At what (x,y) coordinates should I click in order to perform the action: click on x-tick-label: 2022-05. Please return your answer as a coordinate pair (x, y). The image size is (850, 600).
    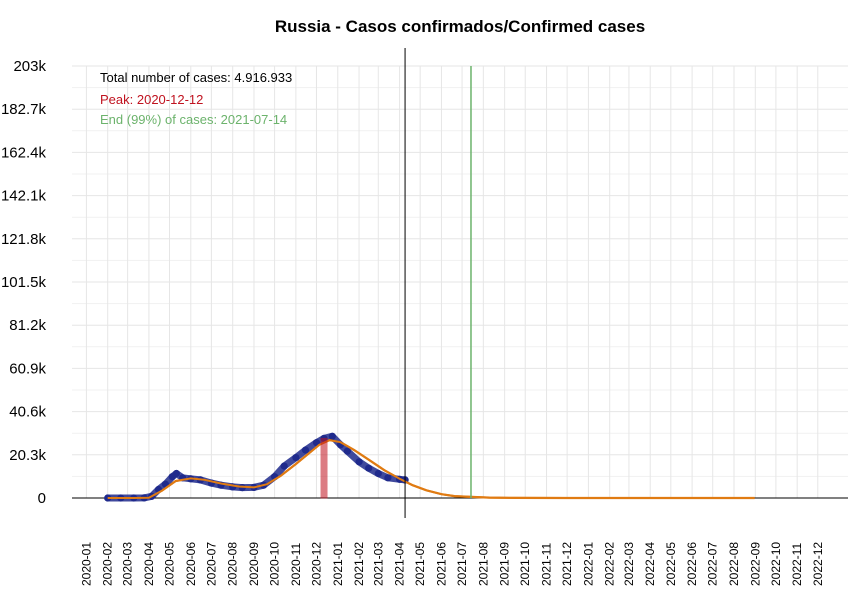
    Looking at the image, I should click on (671, 564).